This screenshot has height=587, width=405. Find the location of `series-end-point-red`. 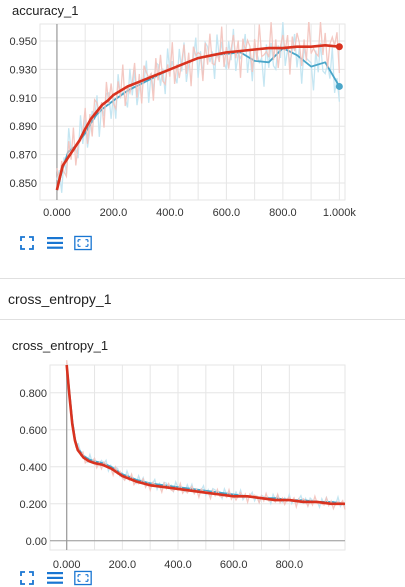

series-end-point-red is located at coordinates (339, 47).